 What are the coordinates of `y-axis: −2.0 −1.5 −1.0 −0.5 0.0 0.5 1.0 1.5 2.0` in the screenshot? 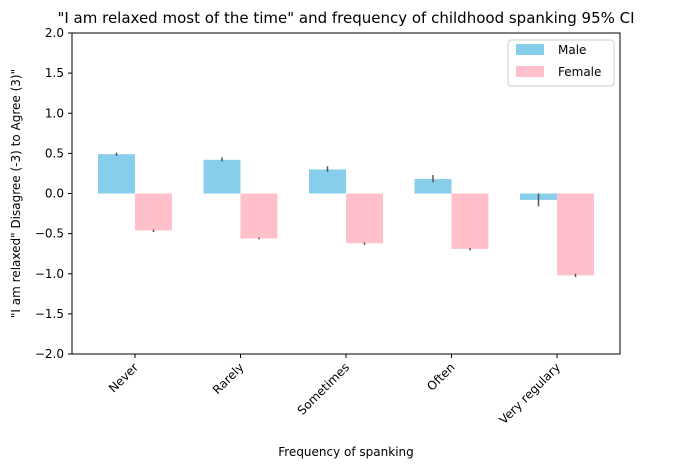 It's located at (53, 193).